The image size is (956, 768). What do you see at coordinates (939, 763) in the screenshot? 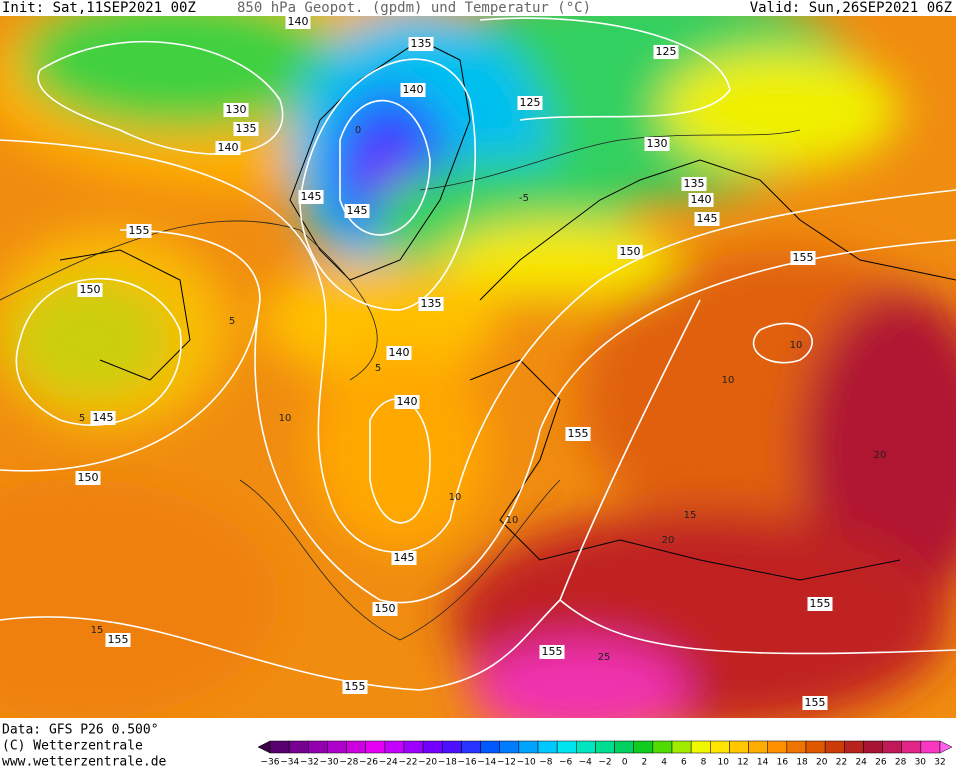
I see `colorbar-label: 32` at bounding box center [939, 763].